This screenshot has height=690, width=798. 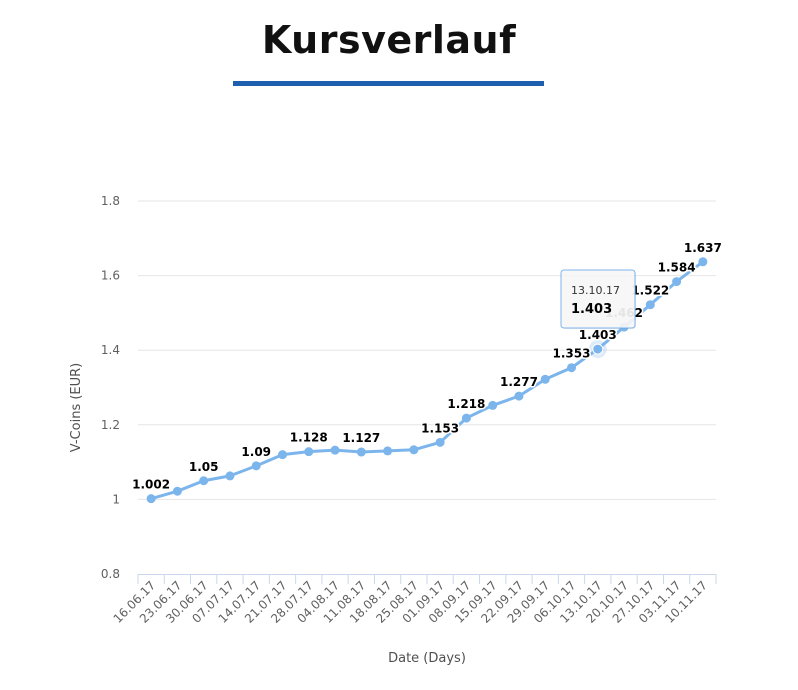 I want to click on tooltip-date: 13.10.17, so click(x=595, y=290).